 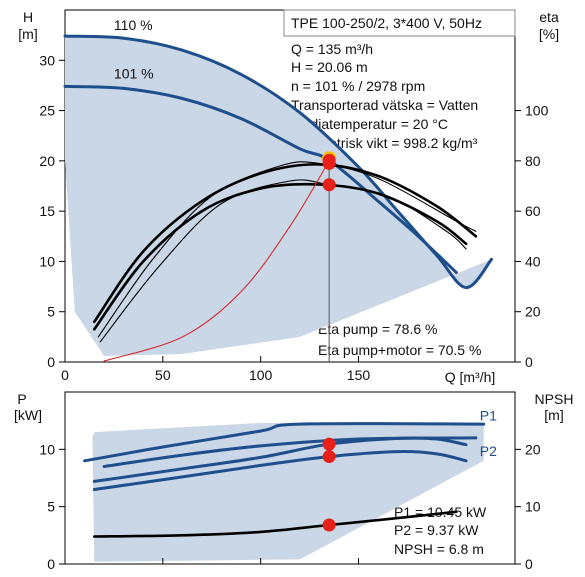 I want to click on p-axis-unit: [kW], so click(x=28, y=415).